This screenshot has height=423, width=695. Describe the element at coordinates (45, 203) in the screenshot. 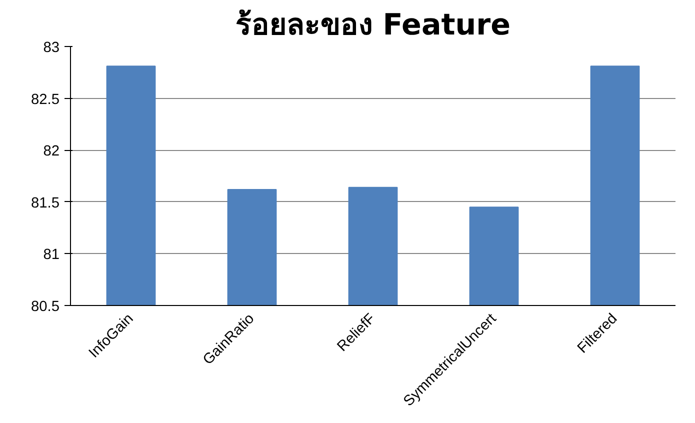

I see `y-tick-label: 81.5` at that location.